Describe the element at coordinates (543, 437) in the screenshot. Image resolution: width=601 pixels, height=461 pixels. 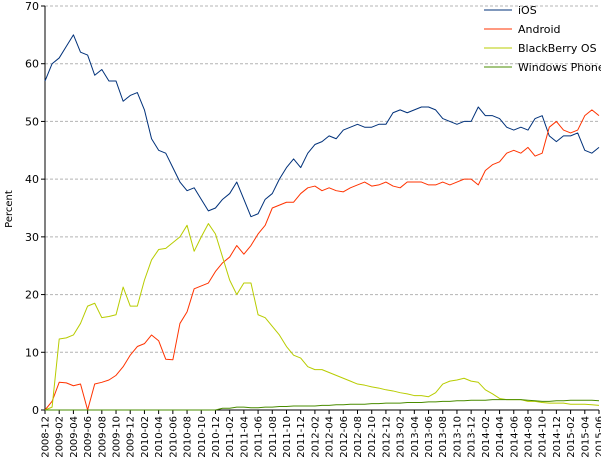
I see `x-tick-label: 2014-10` at that location.